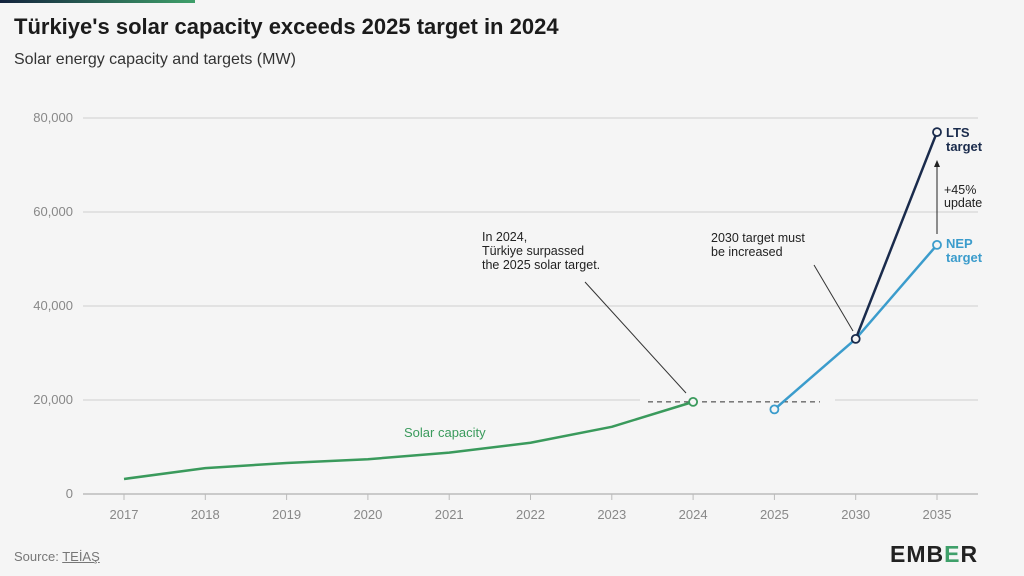 The image size is (1024, 576). I want to click on chart-subtitle: Solar energy capacity and targets (MW), so click(155, 59).